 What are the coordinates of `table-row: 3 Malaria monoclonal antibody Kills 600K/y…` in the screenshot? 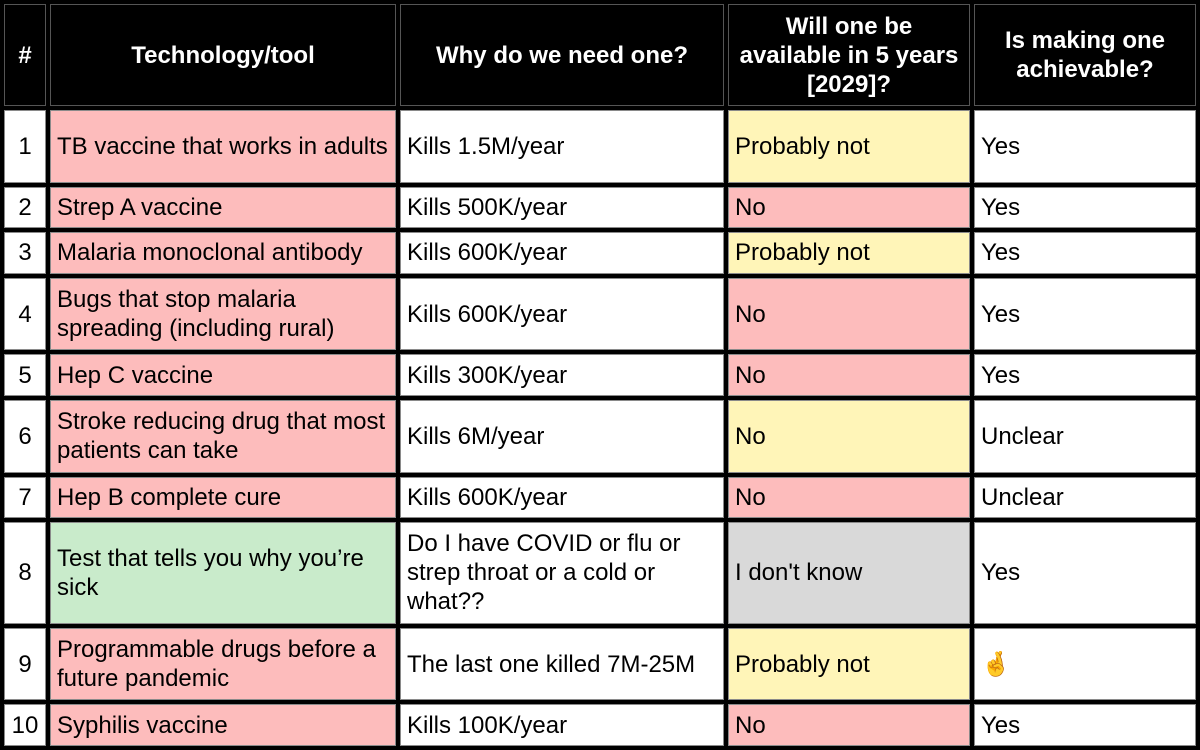 It's located at (600, 253).